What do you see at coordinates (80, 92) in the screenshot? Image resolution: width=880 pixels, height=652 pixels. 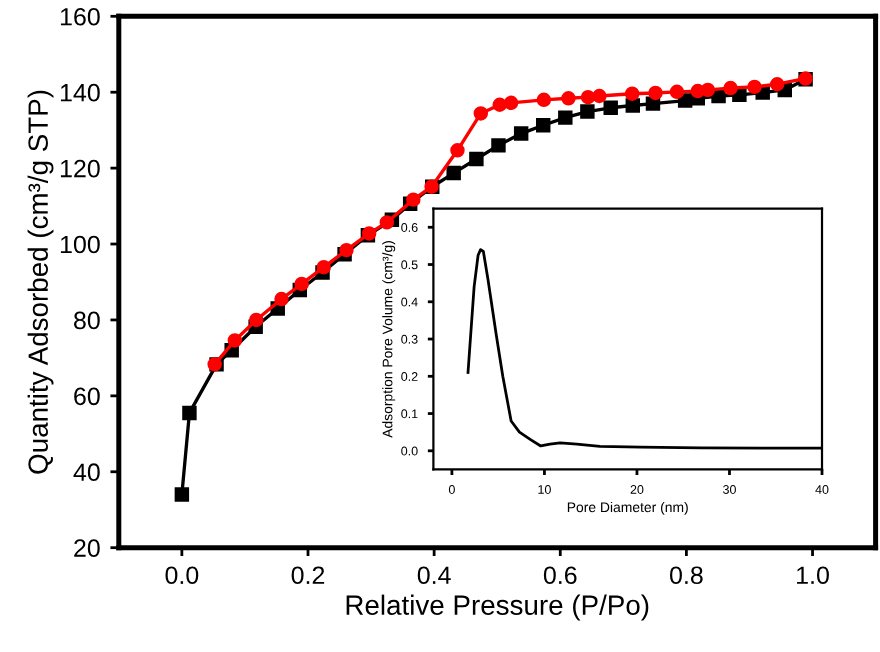 I see `y-tick-label: 140` at bounding box center [80, 92].